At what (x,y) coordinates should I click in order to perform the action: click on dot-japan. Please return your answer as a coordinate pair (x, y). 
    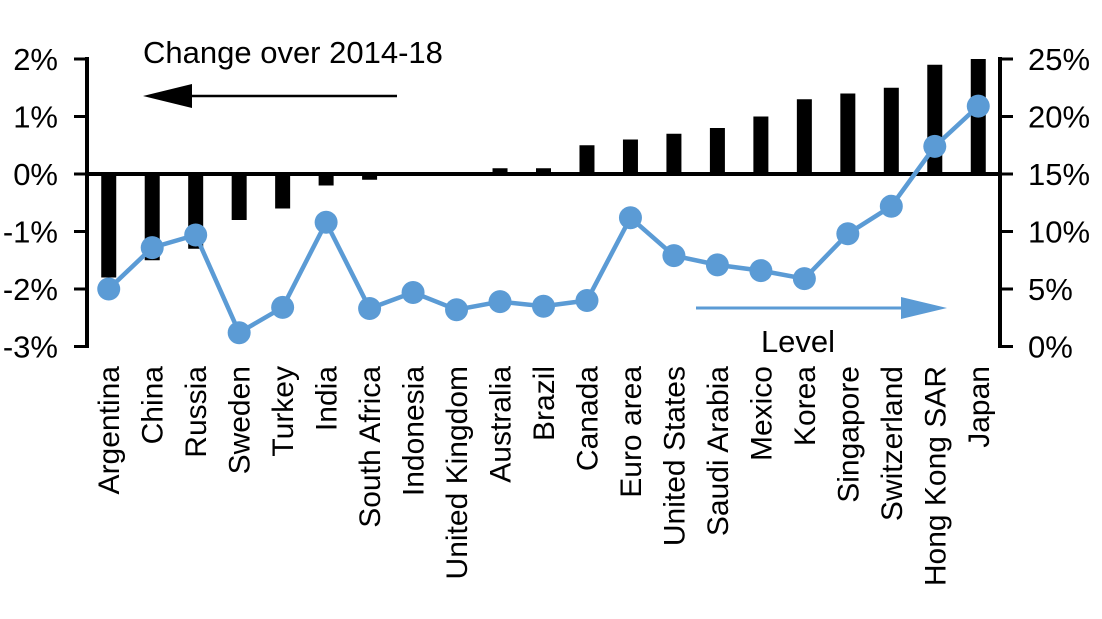
    Looking at the image, I should click on (978, 106).